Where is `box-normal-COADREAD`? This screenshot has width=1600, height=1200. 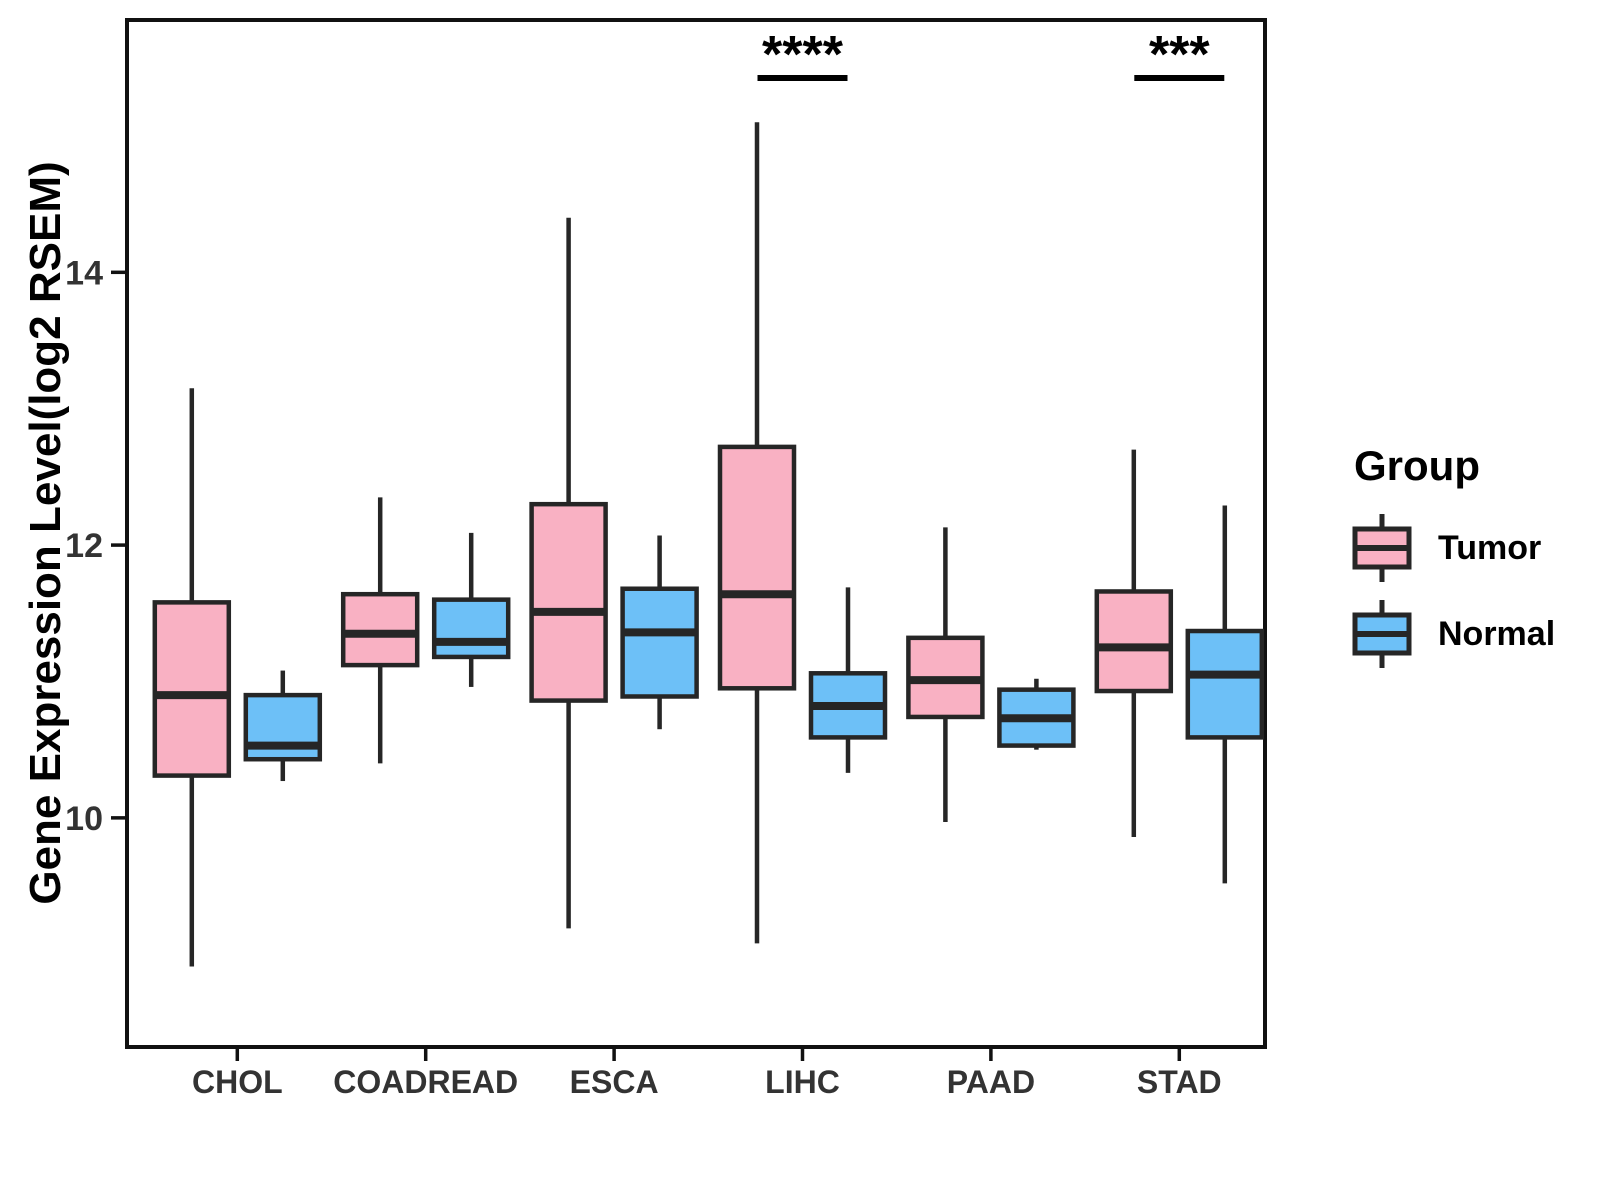
box-normal-COADREAD is located at coordinates (471, 628).